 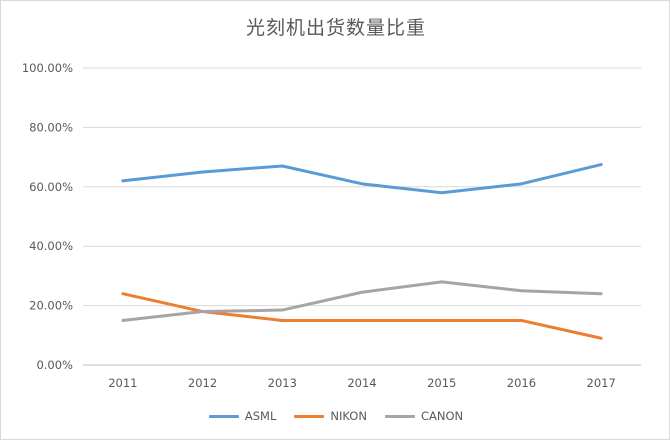 I want to click on legend-swatch-nikon, so click(x=309, y=416).